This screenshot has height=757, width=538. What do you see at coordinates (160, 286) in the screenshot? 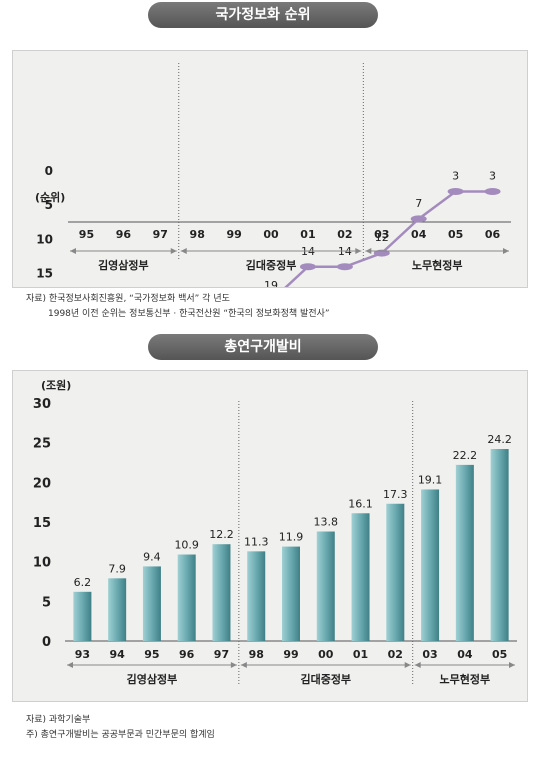
I see `rank-data-label: 20` at bounding box center [160, 286].